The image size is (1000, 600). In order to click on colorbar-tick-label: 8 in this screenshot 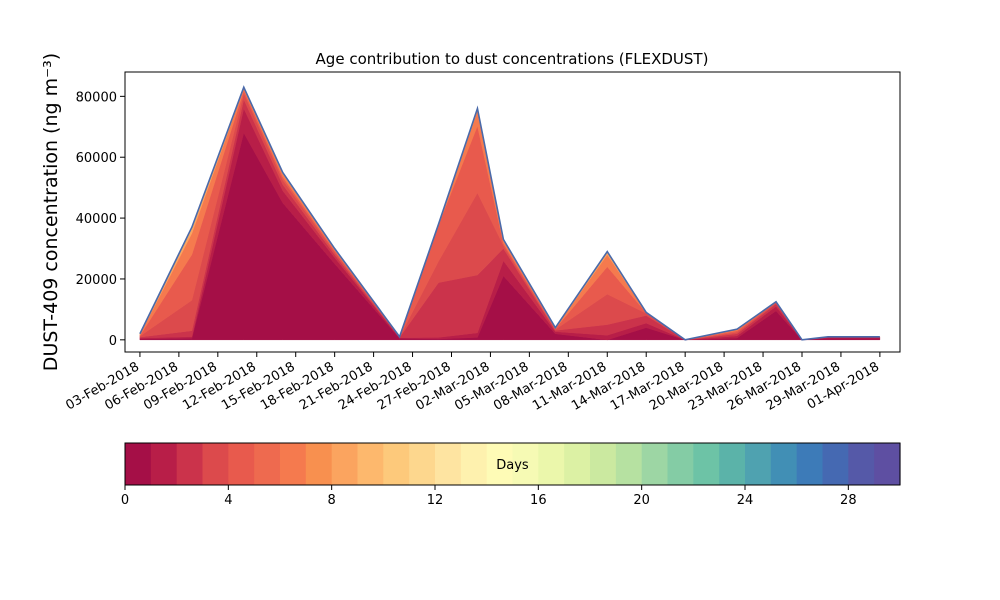, I will do `click(332, 500)`.